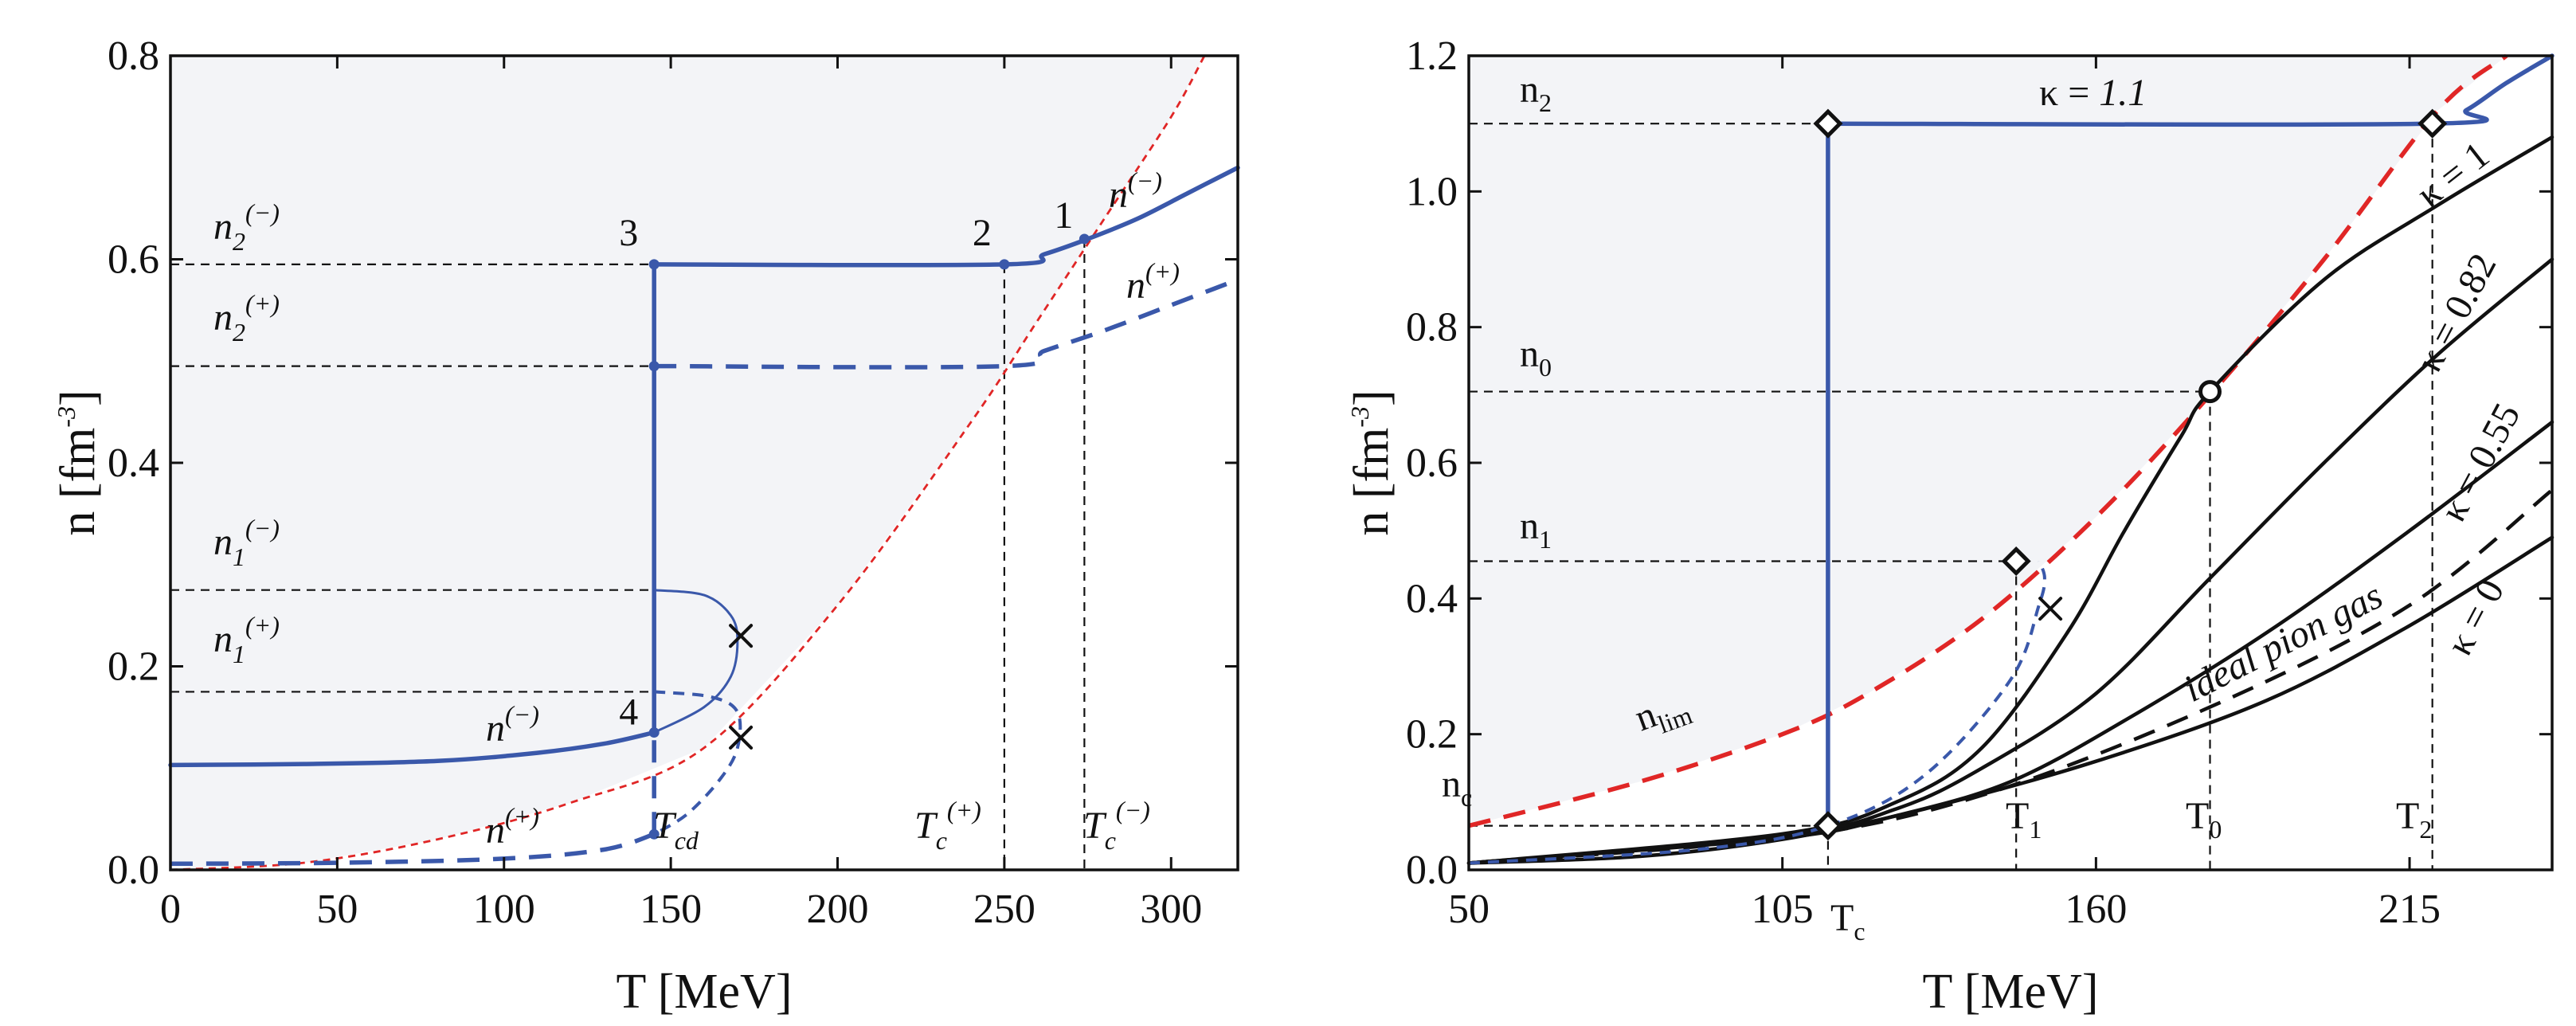  Describe the element at coordinates (1432, 735) in the screenshot. I see `r-y-tick-label: 0.2` at that location.